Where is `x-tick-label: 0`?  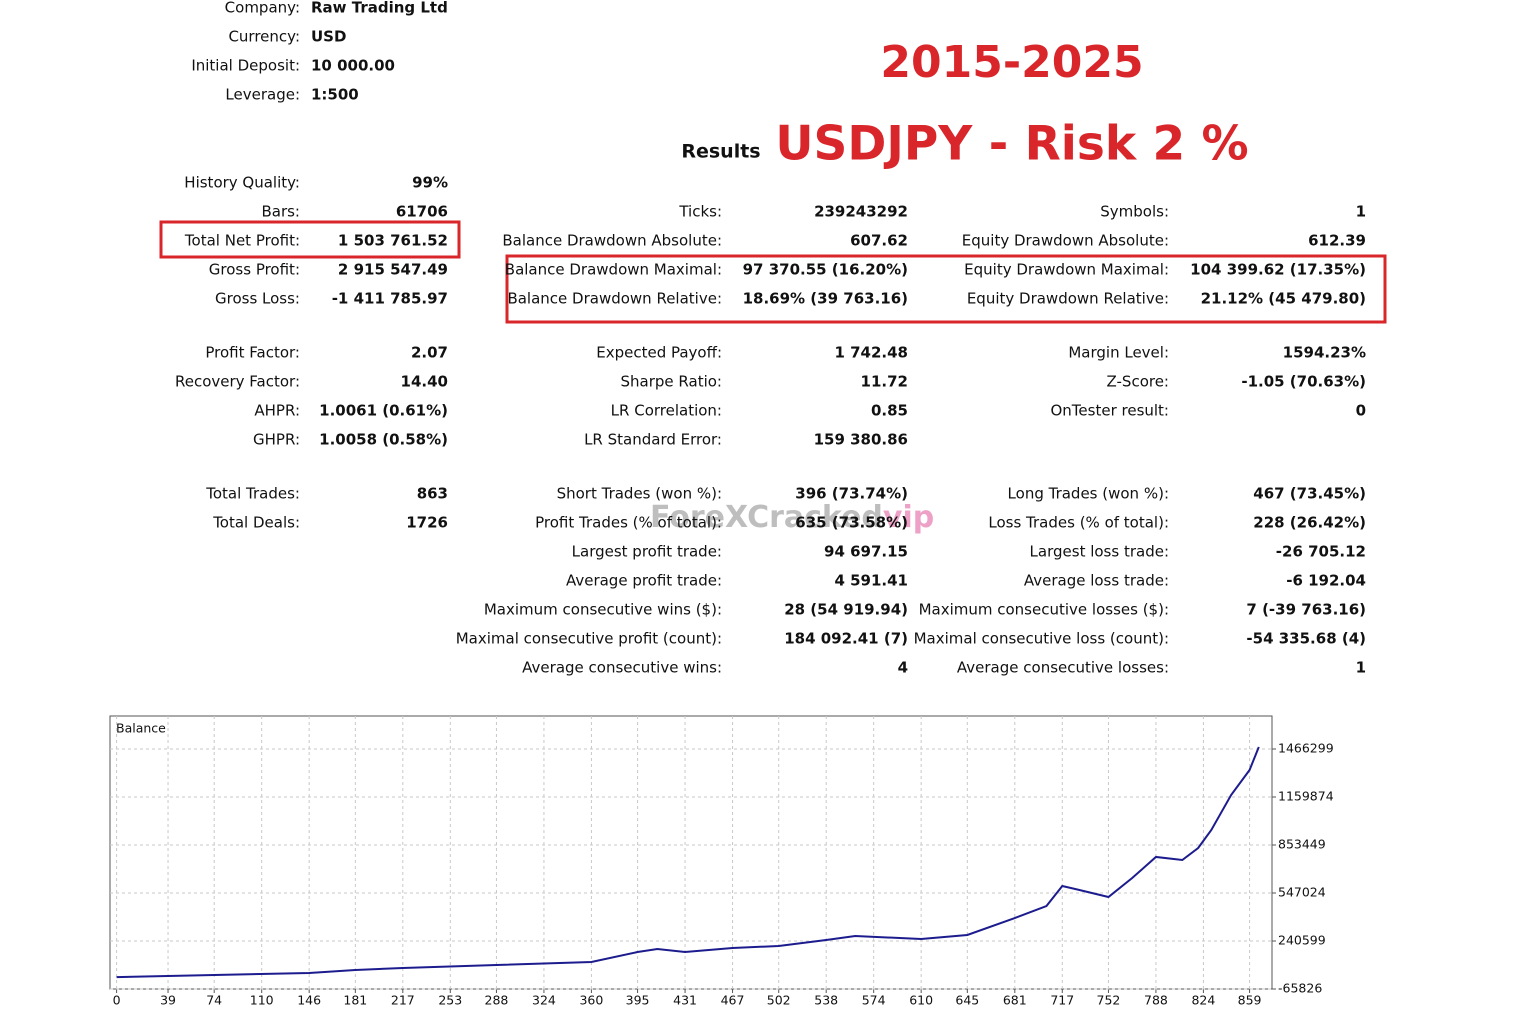 x-tick-label: 0 is located at coordinates (117, 1000).